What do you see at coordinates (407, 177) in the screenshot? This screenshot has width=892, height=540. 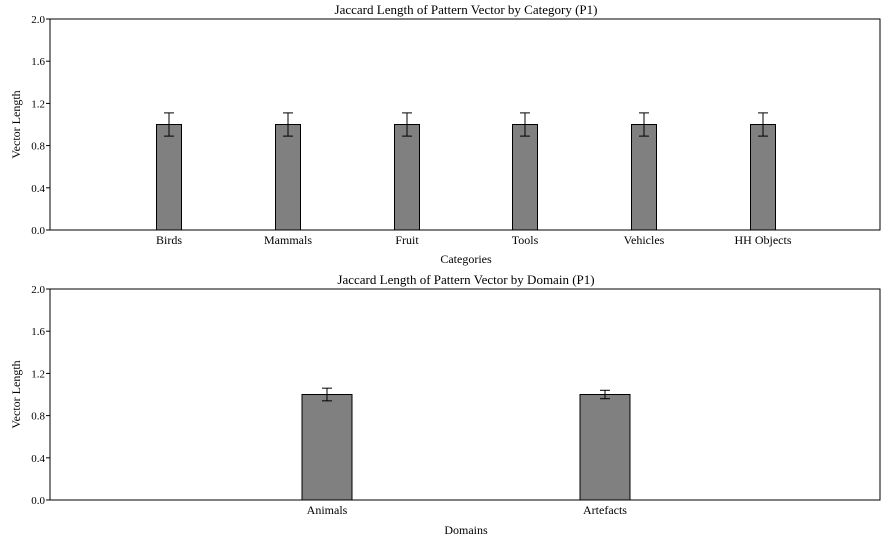 I see `bar-fruit` at bounding box center [407, 177].